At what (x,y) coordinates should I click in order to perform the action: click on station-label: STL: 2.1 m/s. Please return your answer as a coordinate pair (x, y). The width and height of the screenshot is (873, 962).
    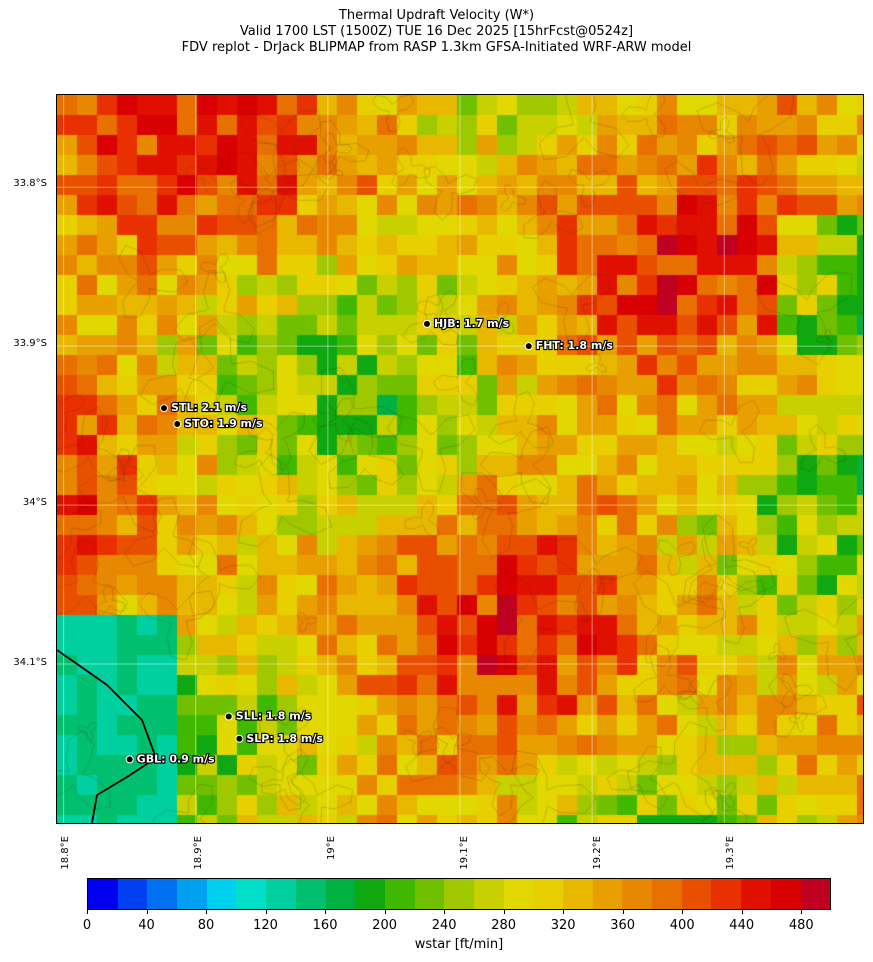
    Looking at the image, I should click on (209, 407).